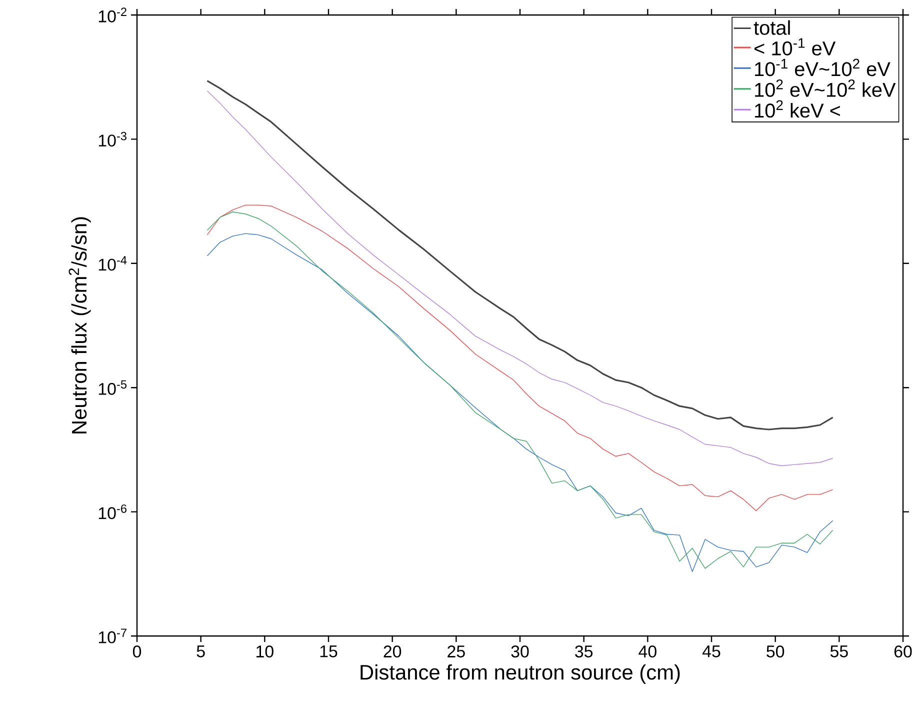 This screenshot has width=917, height=726. I want to click on legend-label: < 10$^{-1}$ eV, so click(795, 47).